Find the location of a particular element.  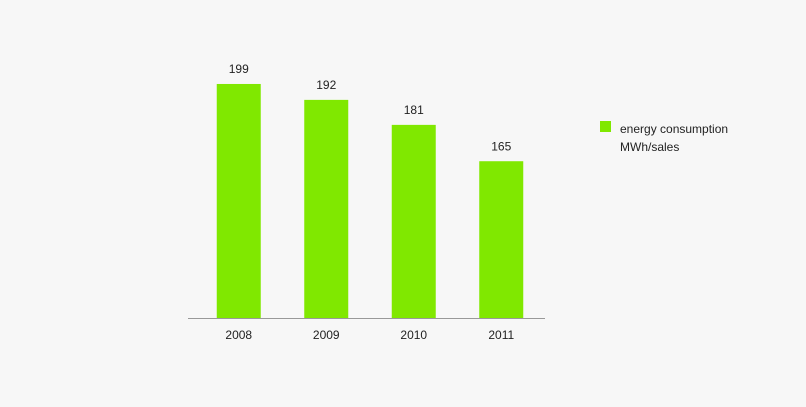

x-tick-label: 2008 is located at coordinates (238, 335).